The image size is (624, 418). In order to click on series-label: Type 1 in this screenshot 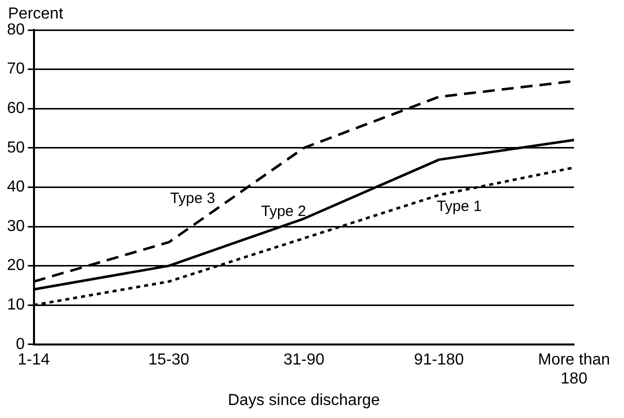, I will do `click(459, 207)`.